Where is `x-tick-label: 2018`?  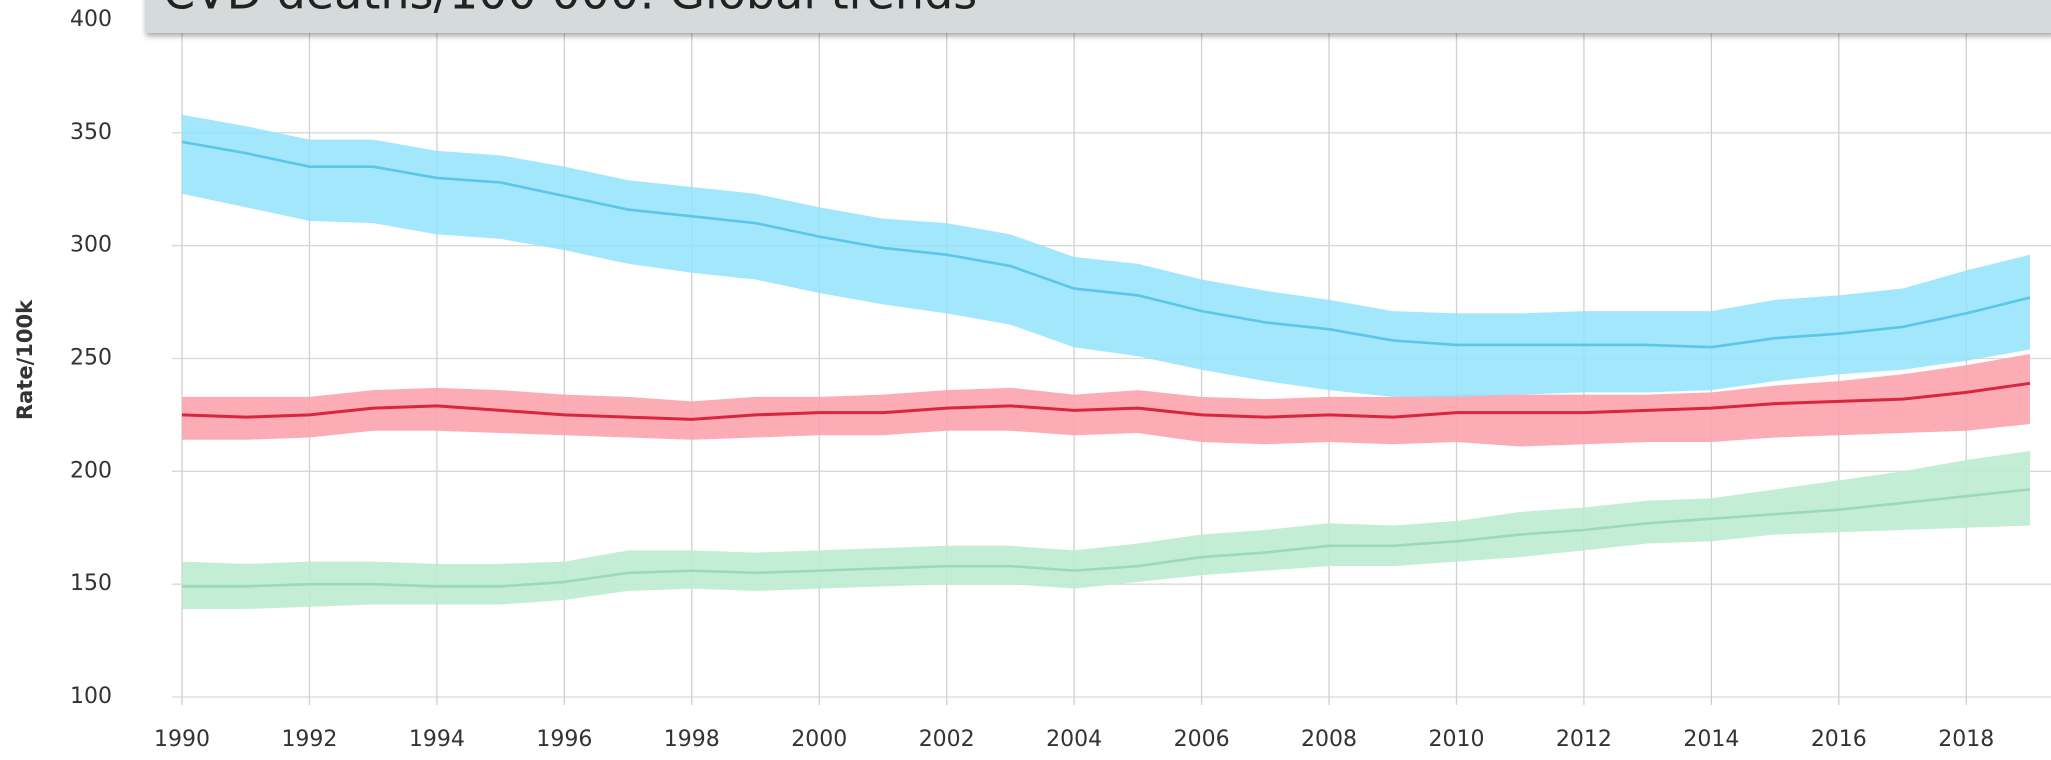 x-tick-label: 2018 is located at coordinates (1966, 739).